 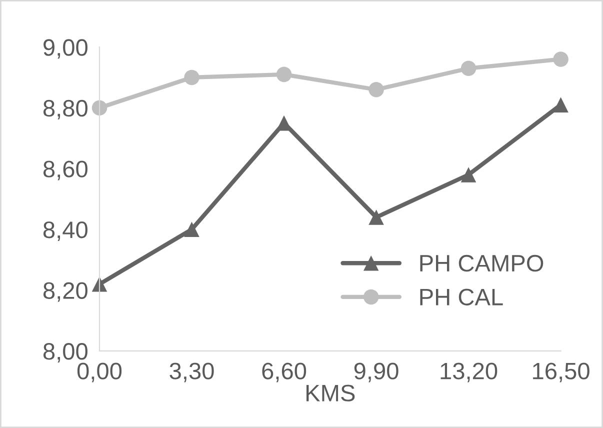 What do you see at coordinates (66, 49) in the screenshot?
I see `y-tick-label: 9,00` at bounding box center [66, 49].